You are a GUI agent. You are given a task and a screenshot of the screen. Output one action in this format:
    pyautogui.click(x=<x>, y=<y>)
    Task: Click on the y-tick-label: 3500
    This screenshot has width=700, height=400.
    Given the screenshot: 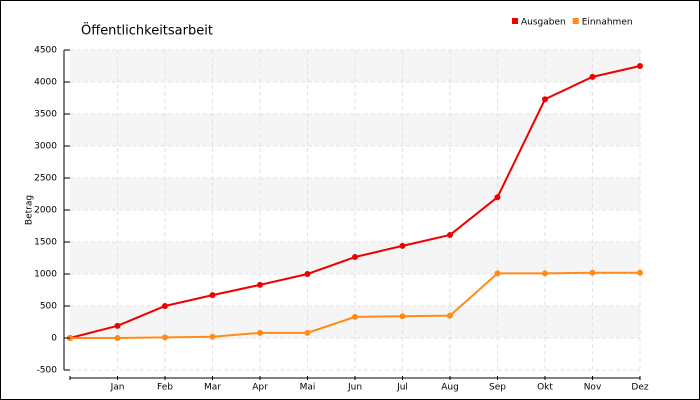 What is the action you would take?
    pyautogui.click(x=45, y=115)
    